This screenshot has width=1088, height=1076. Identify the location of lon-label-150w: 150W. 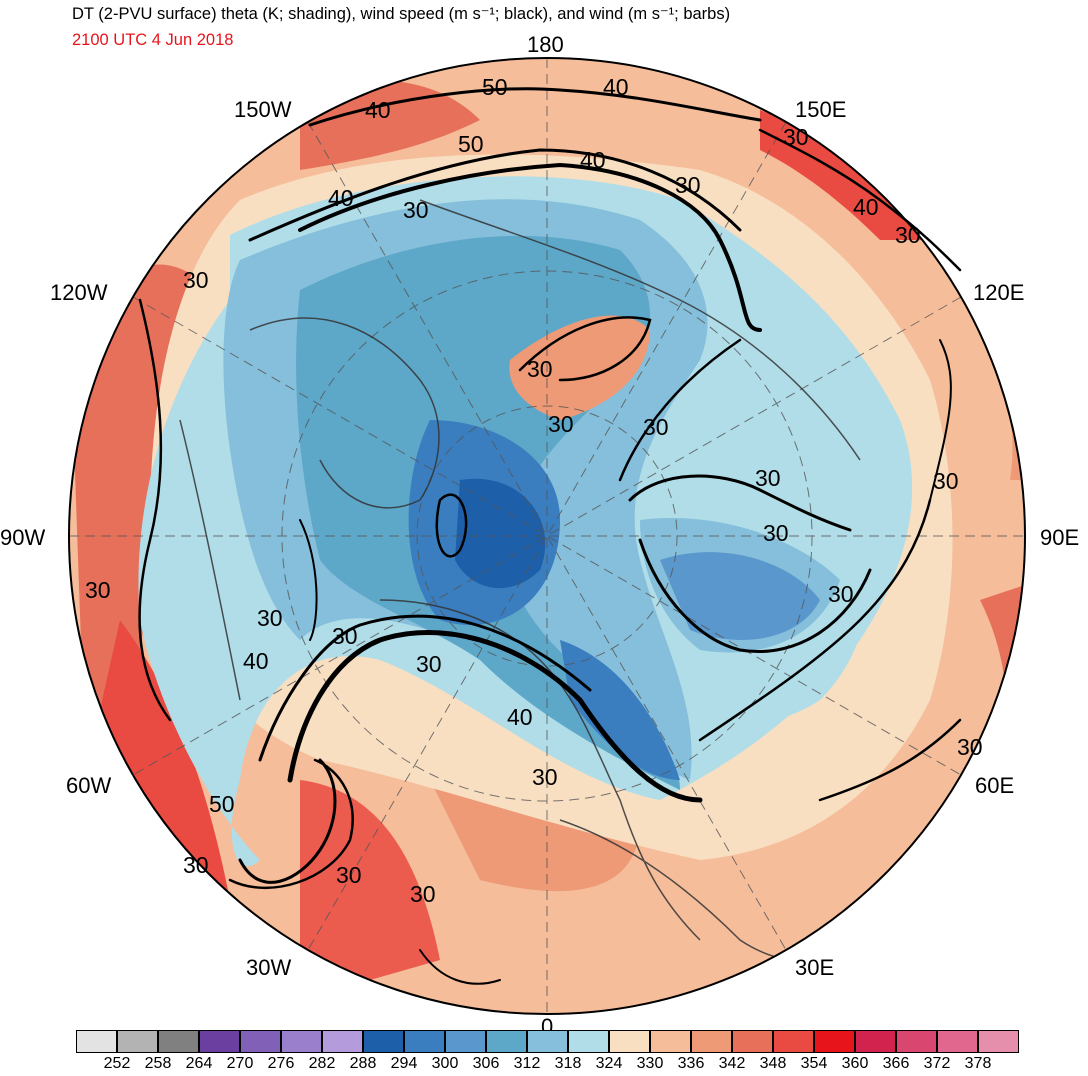
(263, 109).